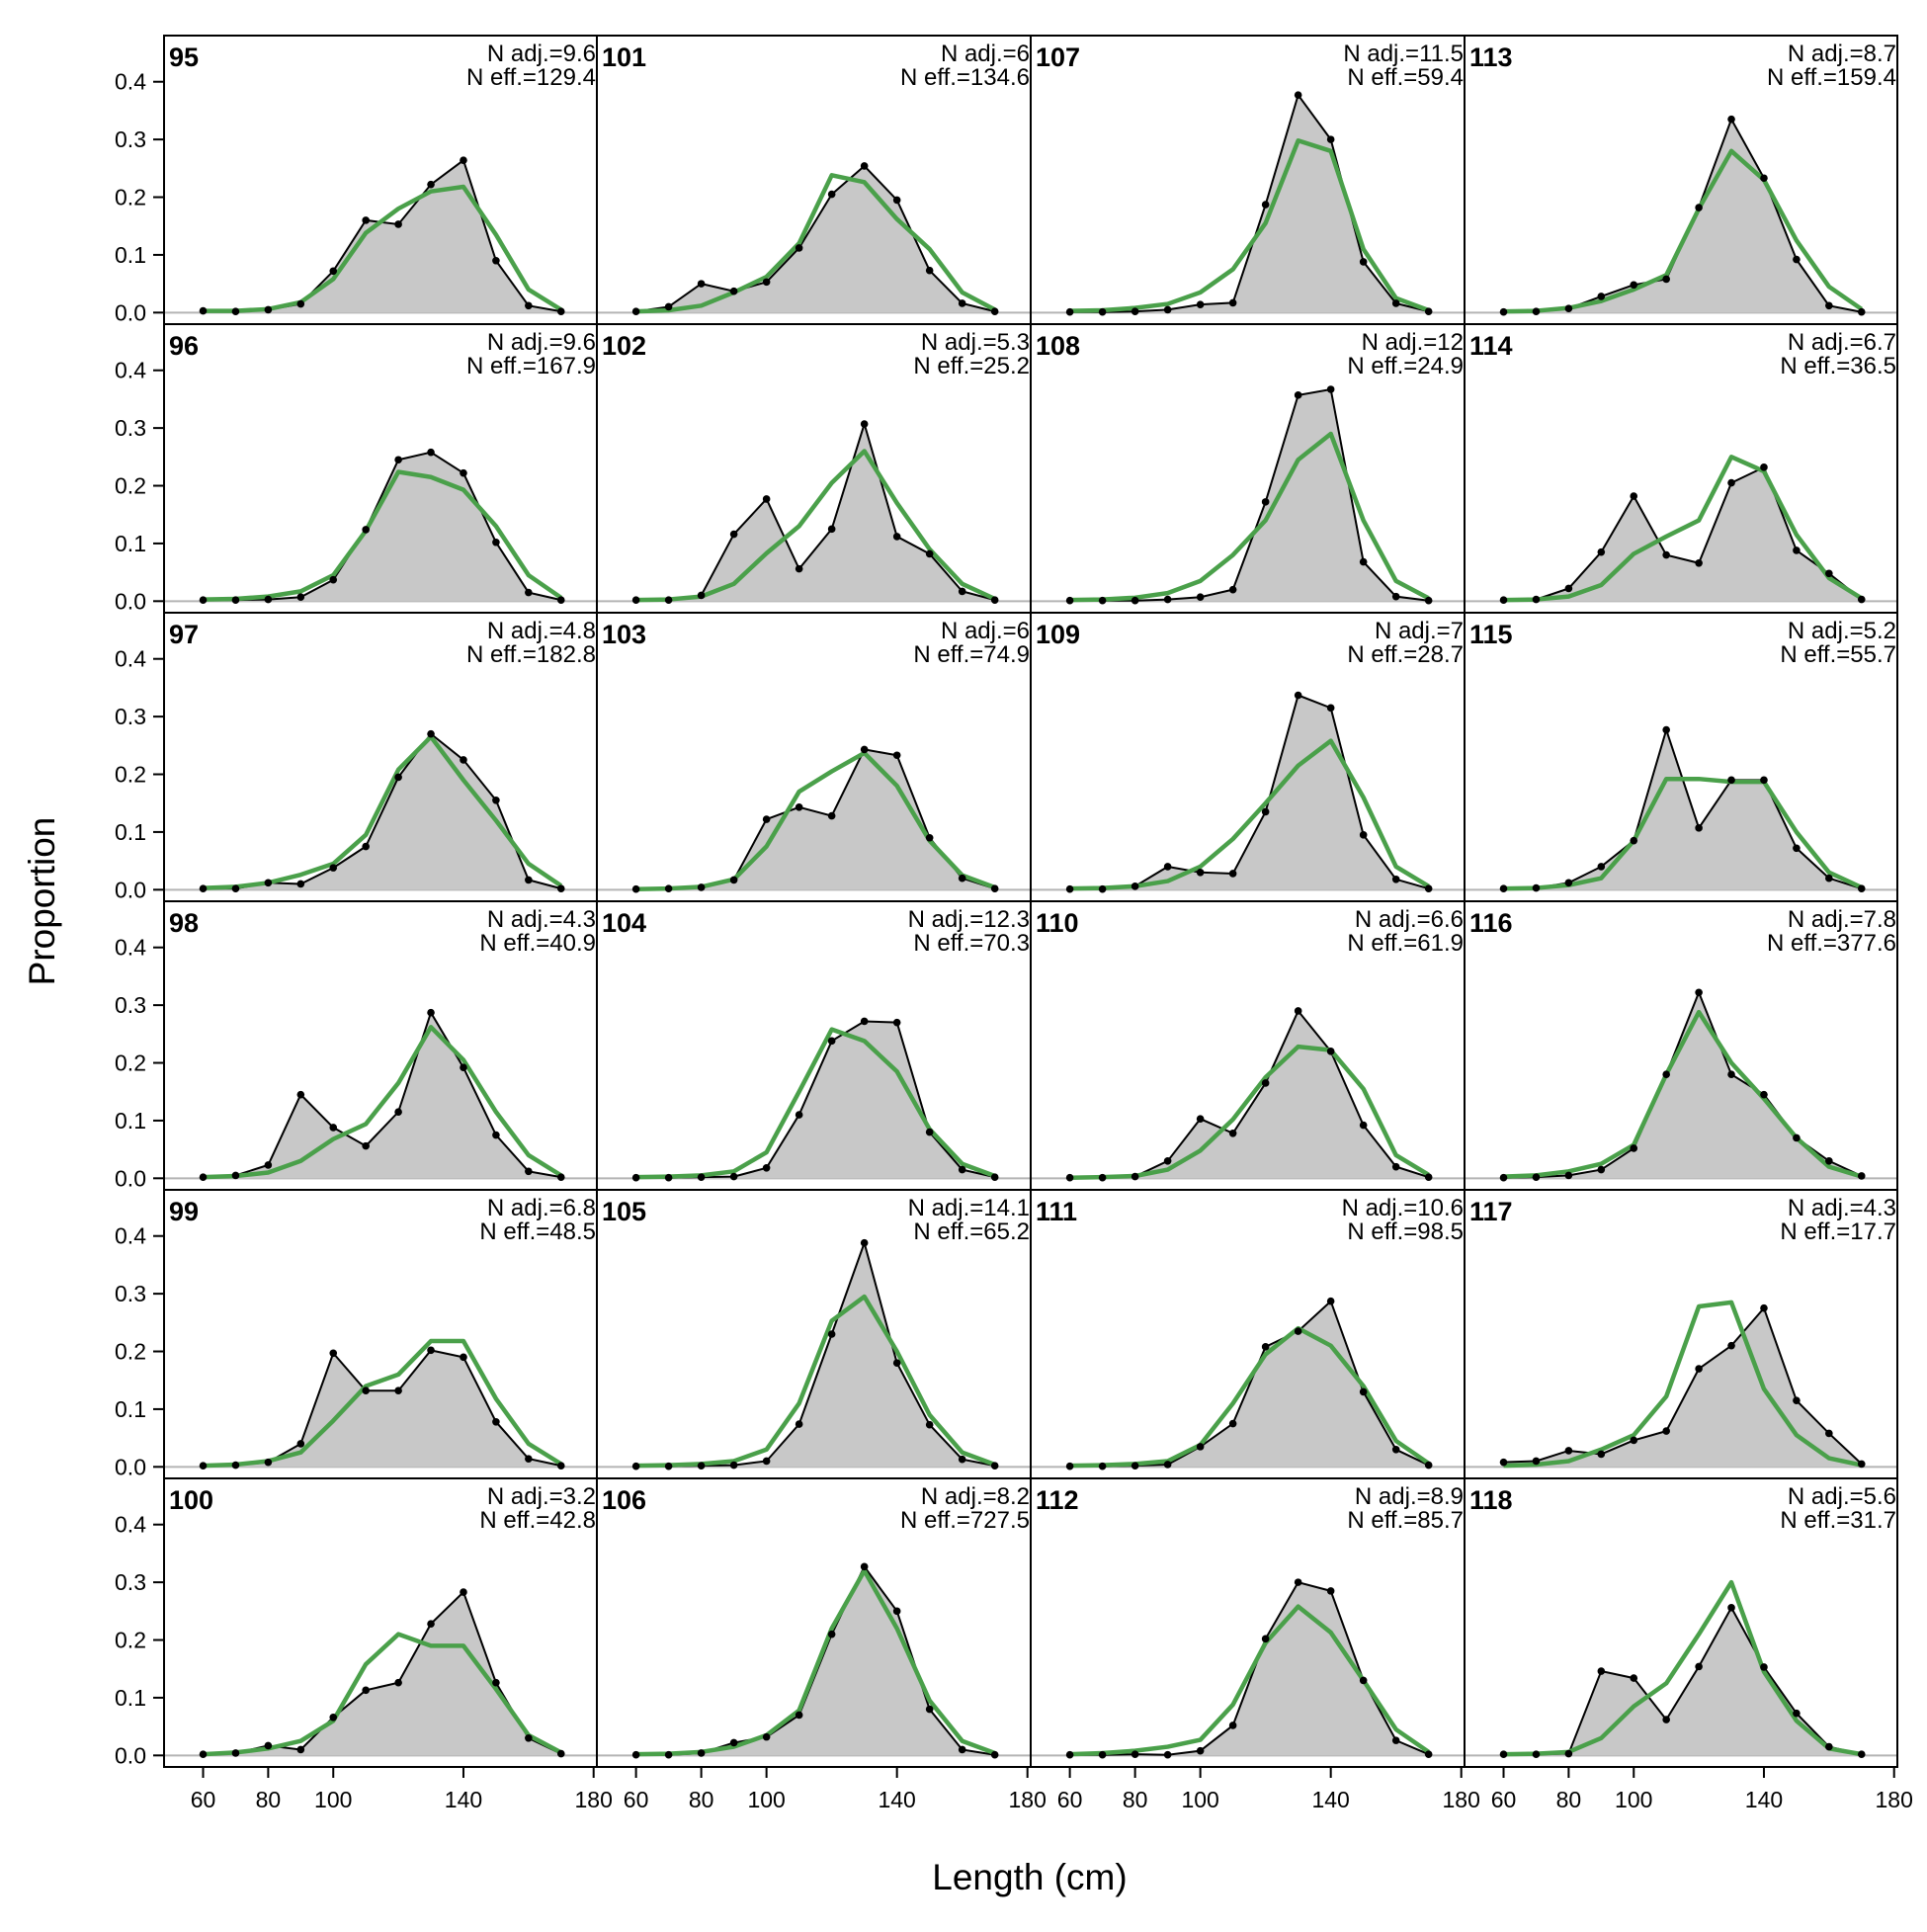  What do you see at coordinates (624, 1211) in the screenshot?
I see `panel-year-label: 105` at bounding box center [624, 1211].